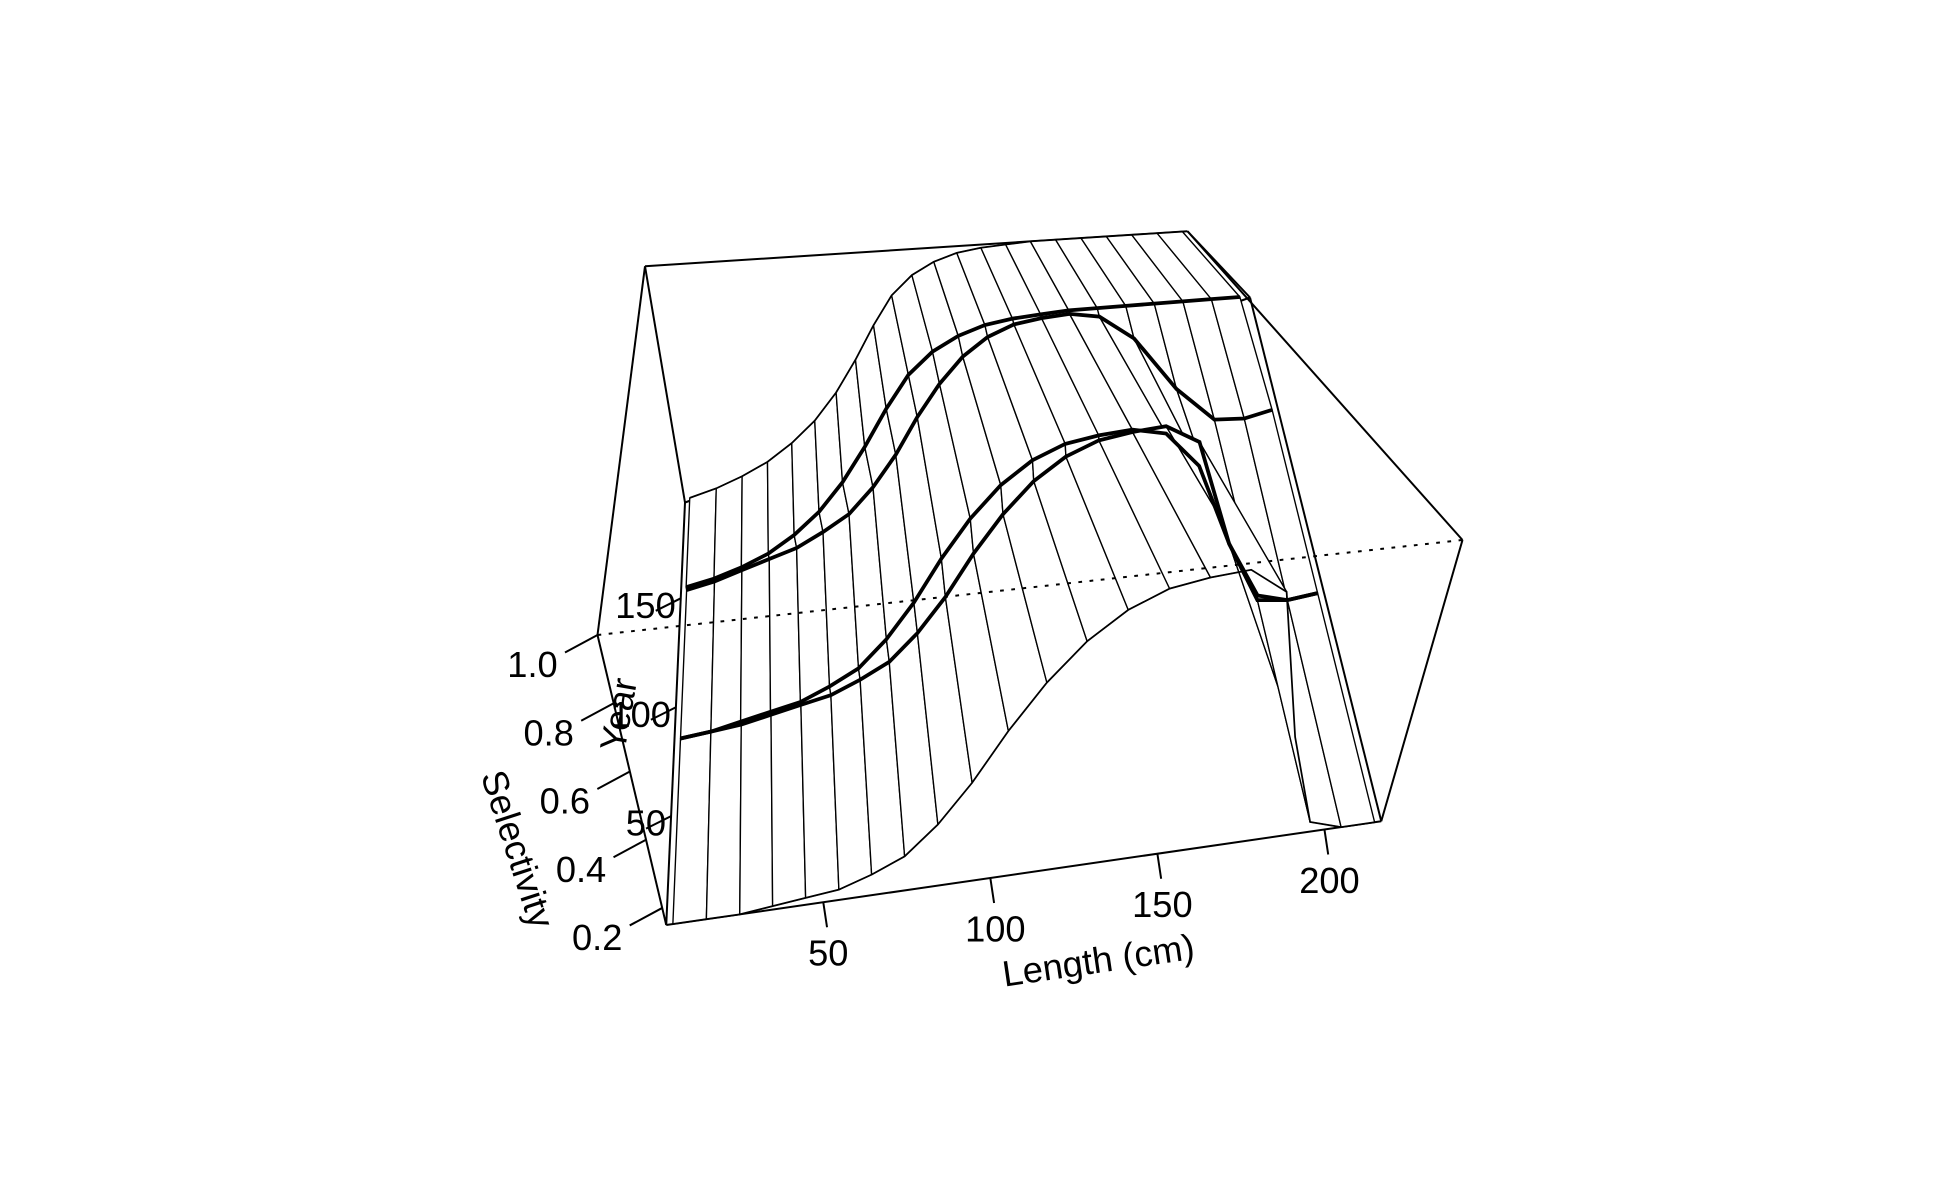  Describe the element at coordinates (1098, 960) in the screenshot. I see `x-axis-title: Length (cm)` at that location.